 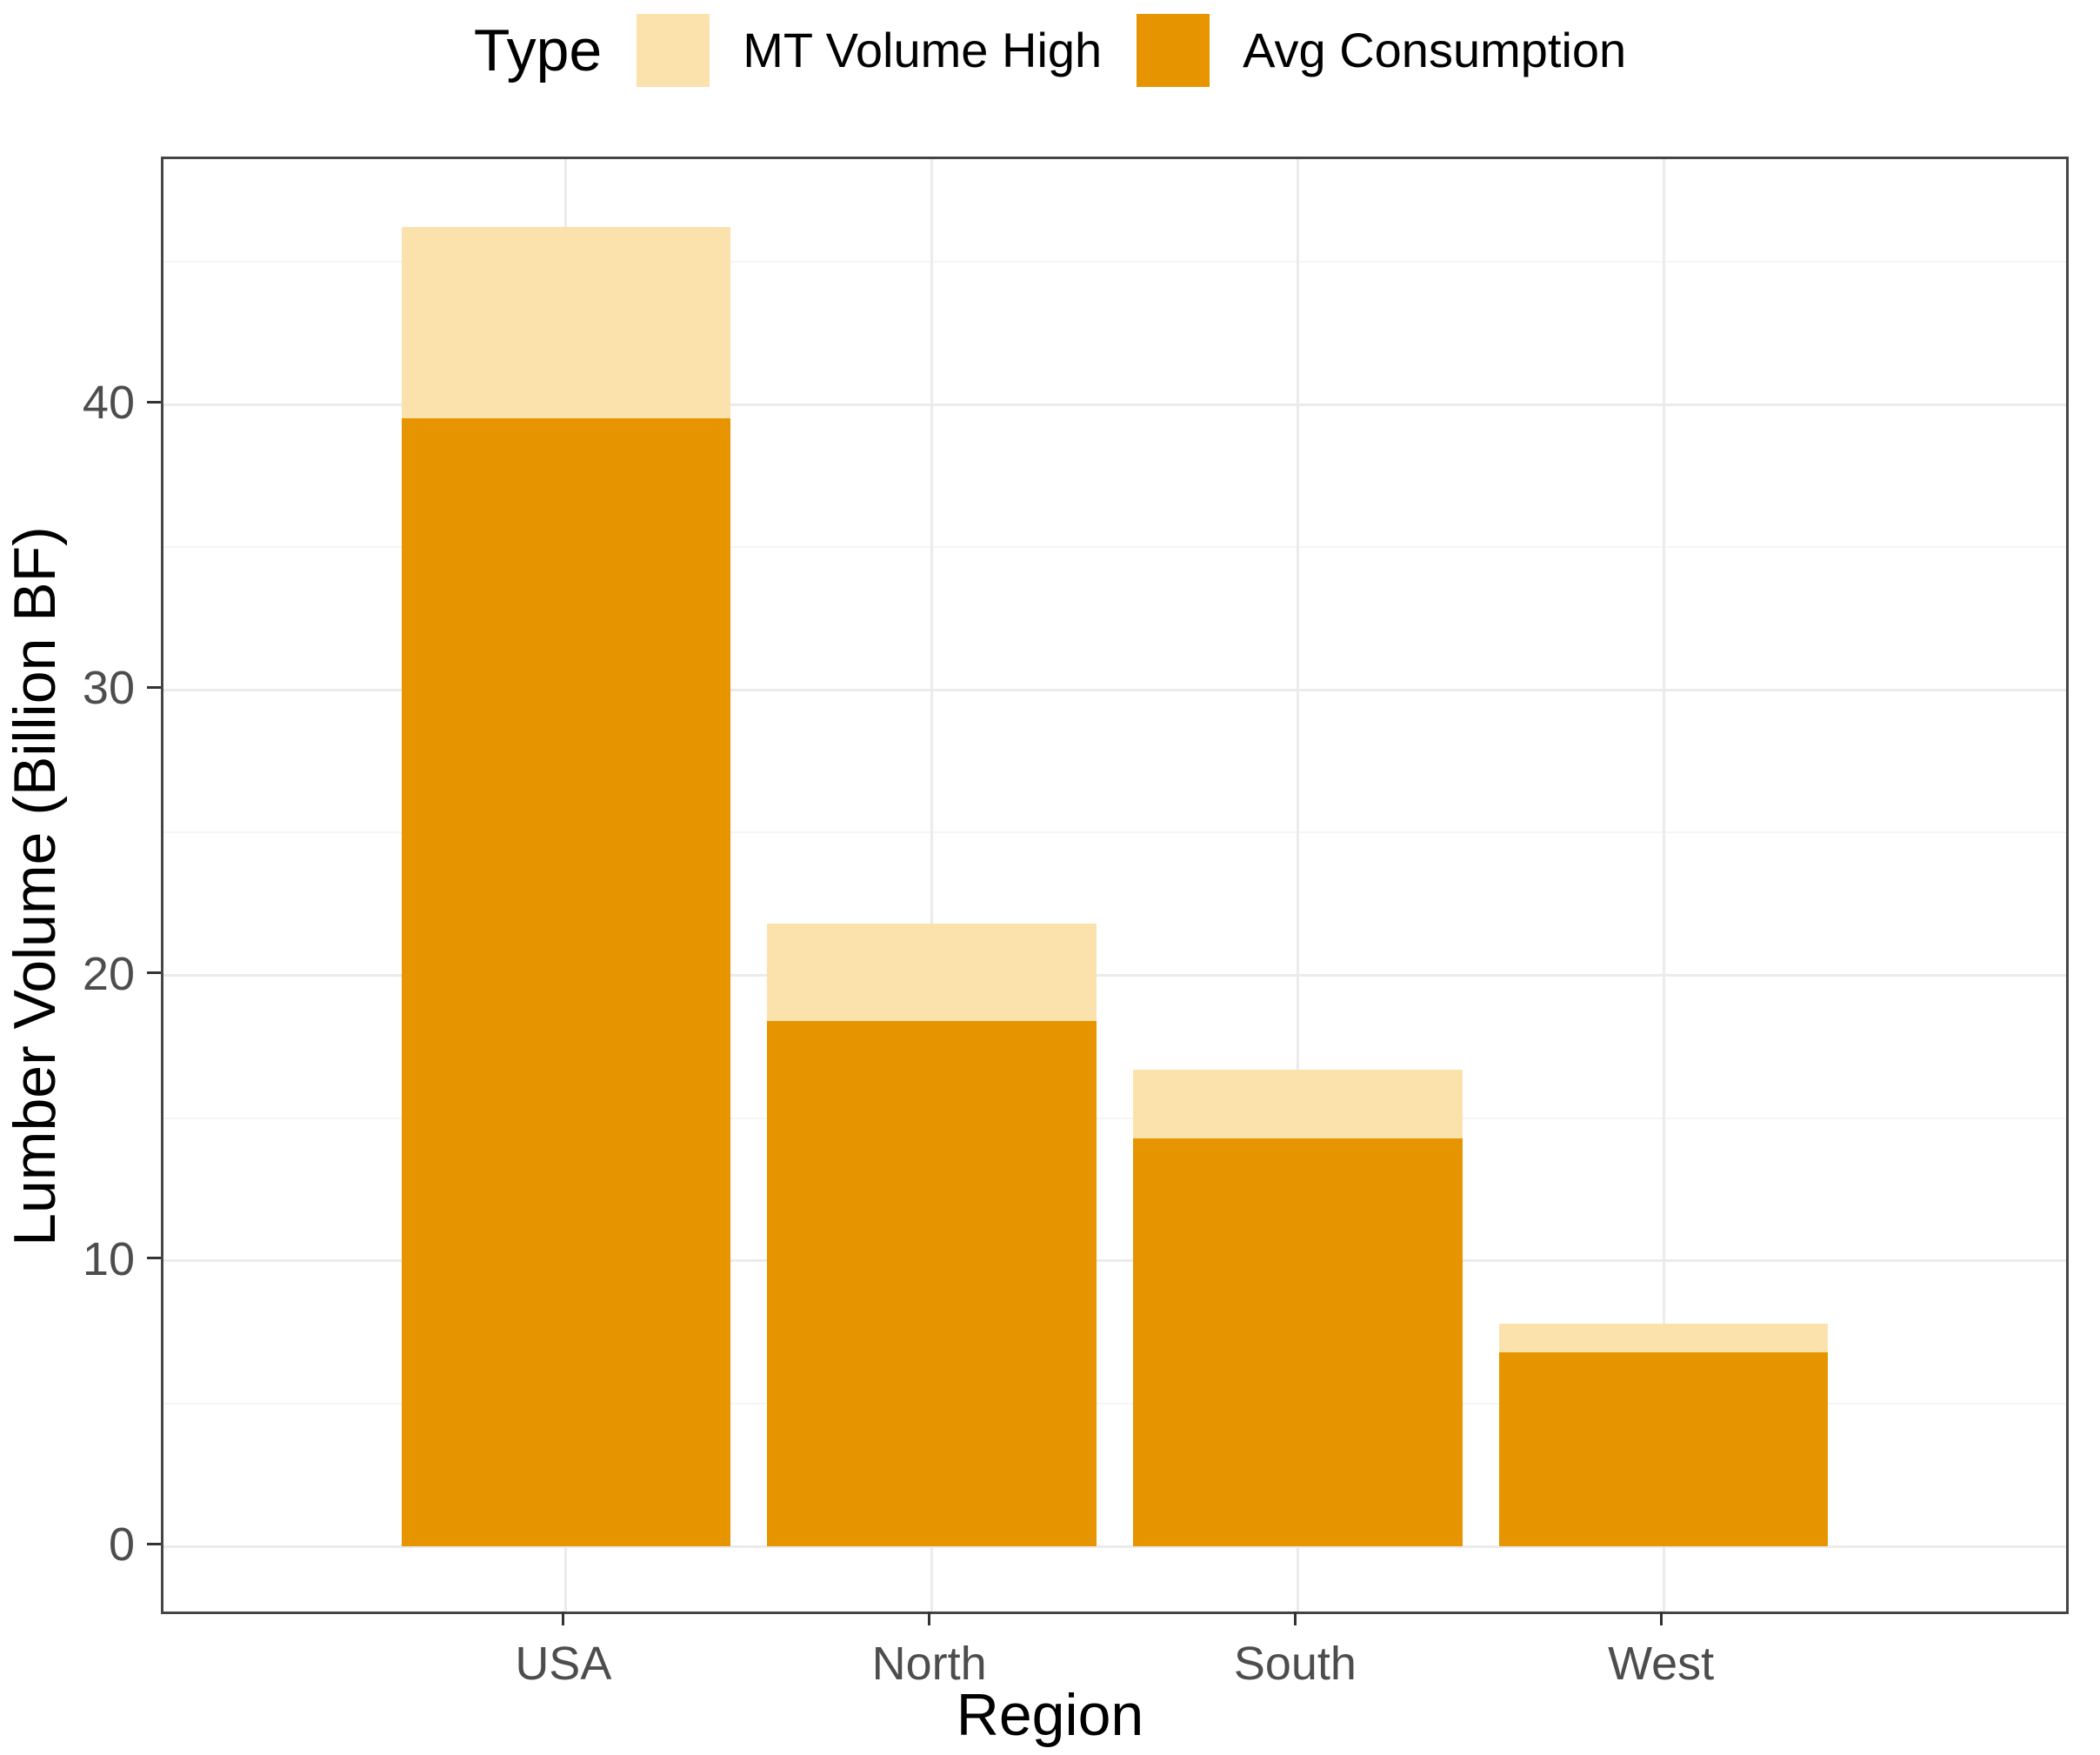 What do you see at coordinates (1297, 885) in the screenshot?
I see `gridline-x-south` at bounding box center [1297, 885].